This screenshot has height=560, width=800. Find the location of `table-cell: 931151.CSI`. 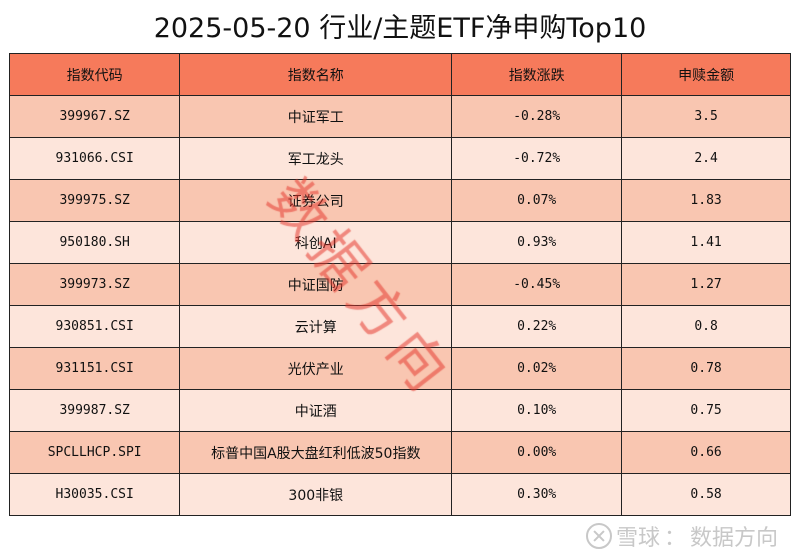

table-cell: 931151.CSI is located at coordinates (94, 368).